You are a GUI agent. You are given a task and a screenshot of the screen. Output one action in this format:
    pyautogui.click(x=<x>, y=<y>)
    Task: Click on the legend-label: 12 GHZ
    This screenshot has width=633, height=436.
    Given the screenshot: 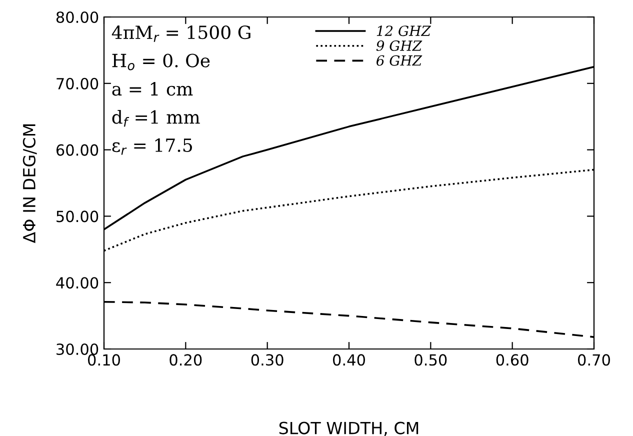 What is the action you would take?
    pyautogui.click(x=404, y=31)
    